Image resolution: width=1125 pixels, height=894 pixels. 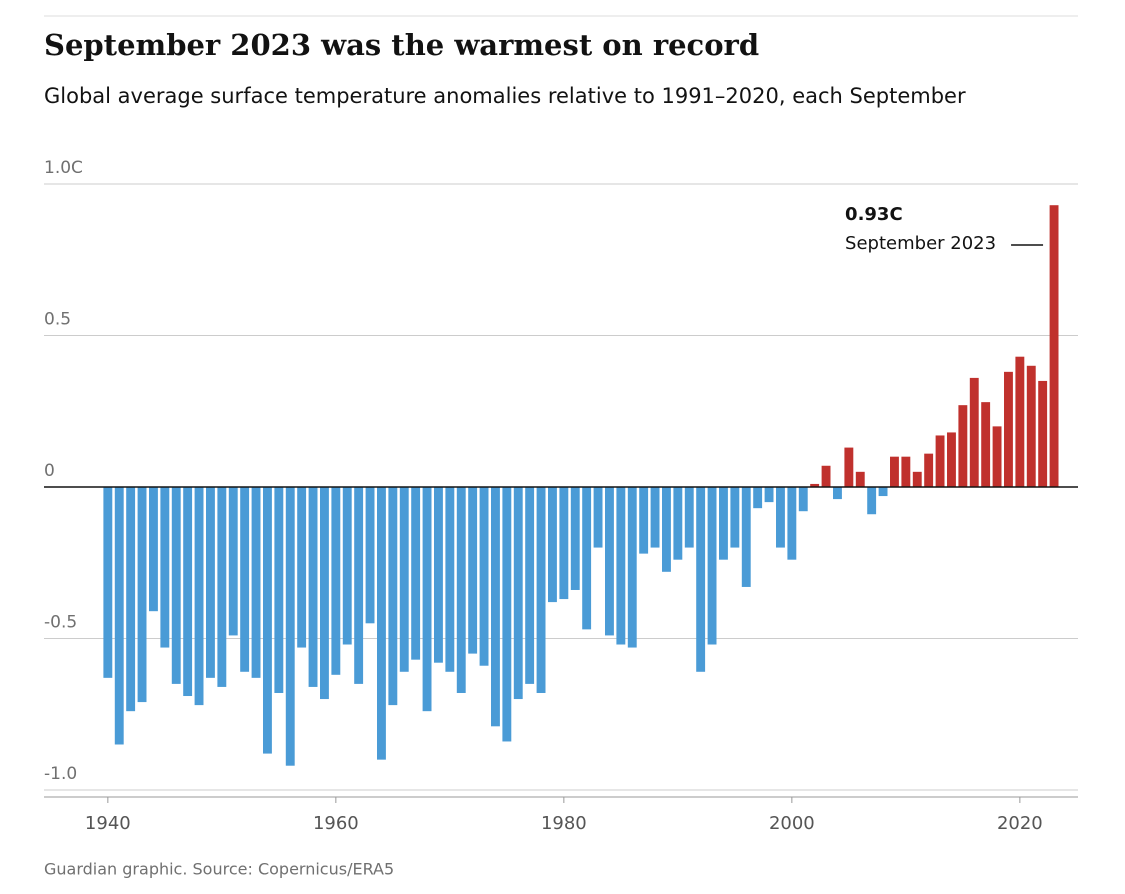 I want to click on y-tick-label: 0.5, so click(x=57, y=319).